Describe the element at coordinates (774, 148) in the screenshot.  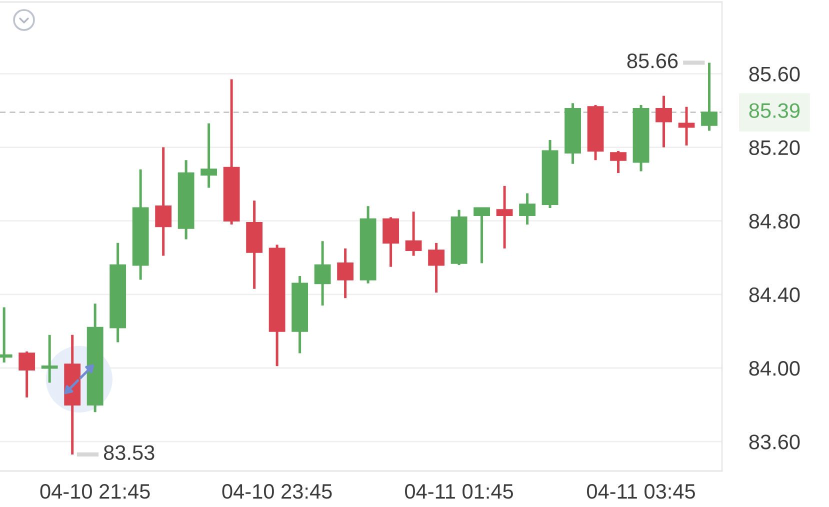
I see `y-tick-label: 85.20` at that location.